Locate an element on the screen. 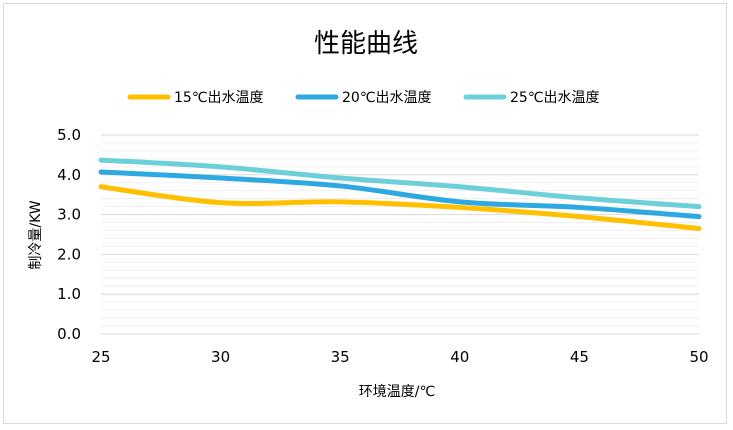 This screenshot has height=430, width=733. y-tick-label: 1.0 is located at coordinates (69, 294).